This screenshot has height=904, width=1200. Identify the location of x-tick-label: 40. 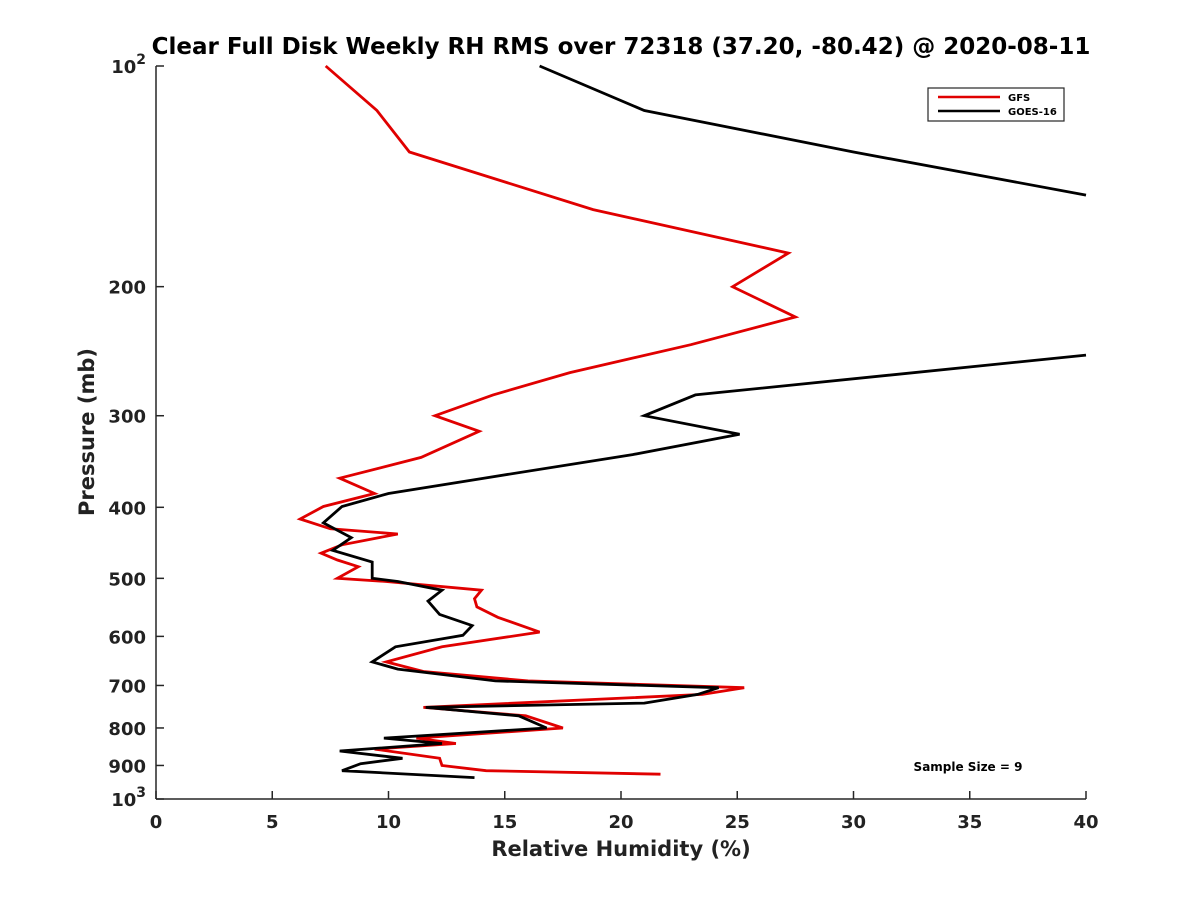
(1085, 822).